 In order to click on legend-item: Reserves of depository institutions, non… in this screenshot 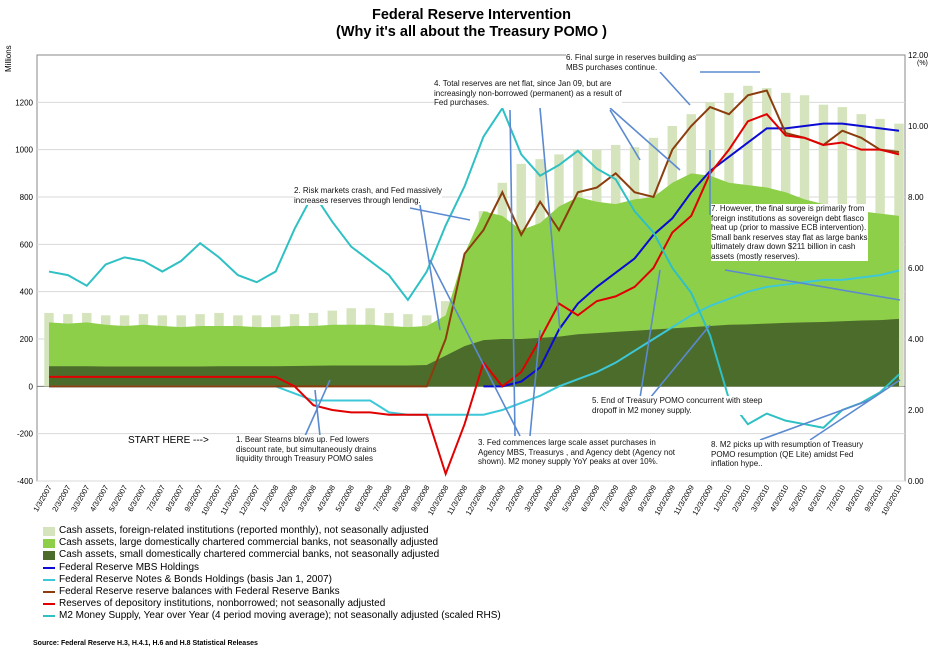, I will do `click(272, 604)`.